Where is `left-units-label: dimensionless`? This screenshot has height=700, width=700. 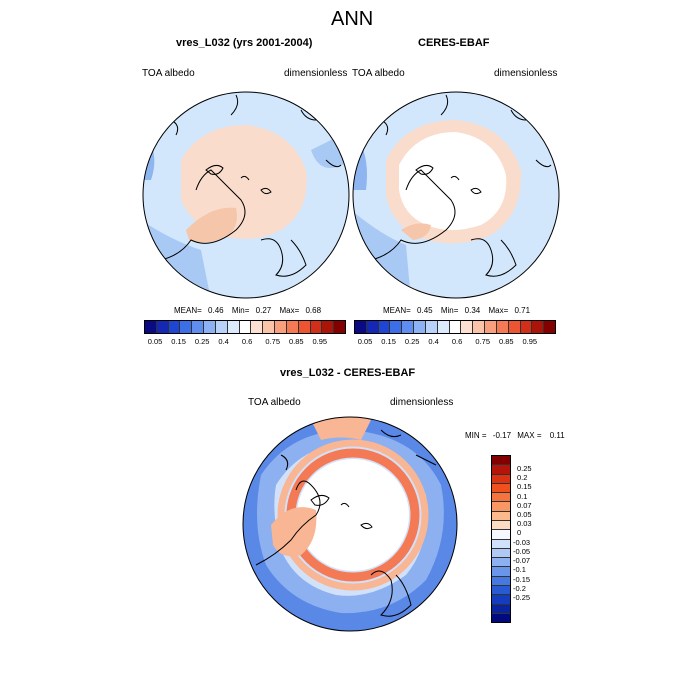
left-units-label: dimensionless is located at coordinates (316, 73).